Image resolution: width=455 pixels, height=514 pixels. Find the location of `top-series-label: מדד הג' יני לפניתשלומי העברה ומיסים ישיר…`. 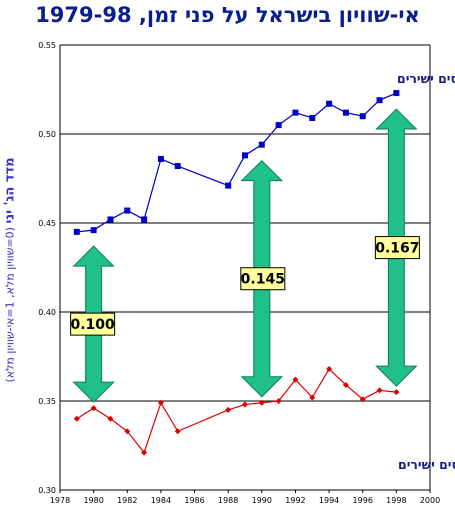

top-series-label: מדד הג' יני לפניתשלומי העברה ומיסים ישיר… is located at coordinates (426, 78).